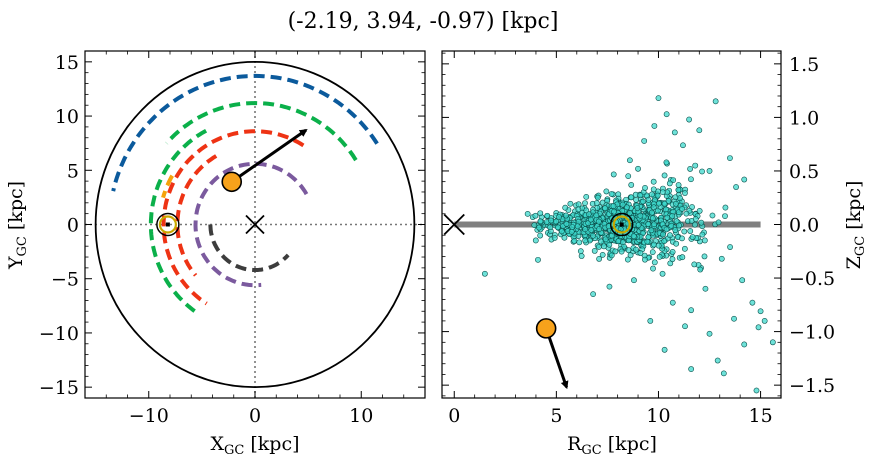  What do you see at coordinates (804, 65) in the screenshot?
I see `right-y-tick-label: 1.5` at bounding box center [804, 65].